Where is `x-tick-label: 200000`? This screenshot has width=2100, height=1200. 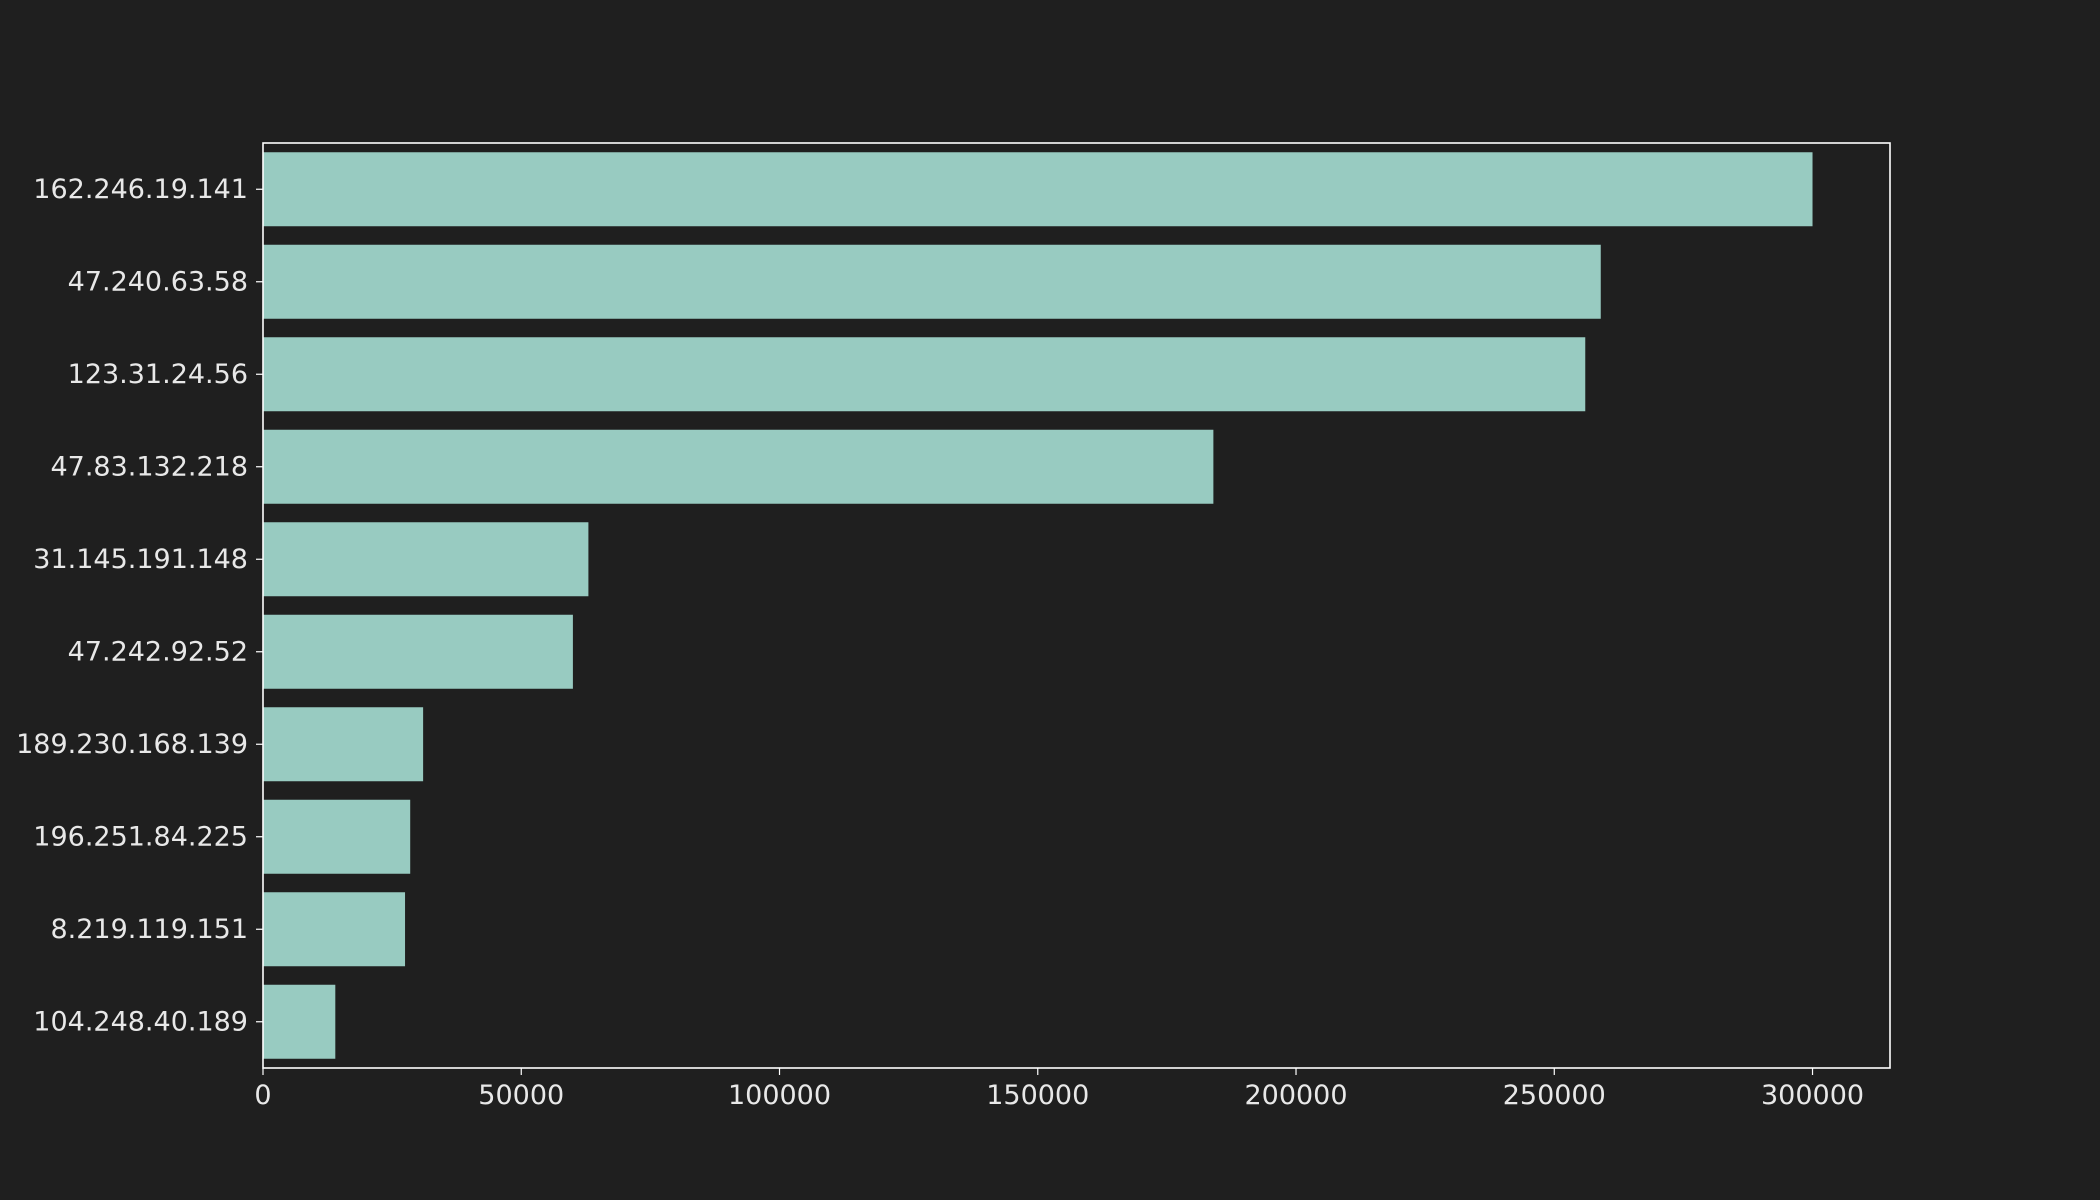
x-tick-label: 200000 is located at coordinates (1295, 1095).